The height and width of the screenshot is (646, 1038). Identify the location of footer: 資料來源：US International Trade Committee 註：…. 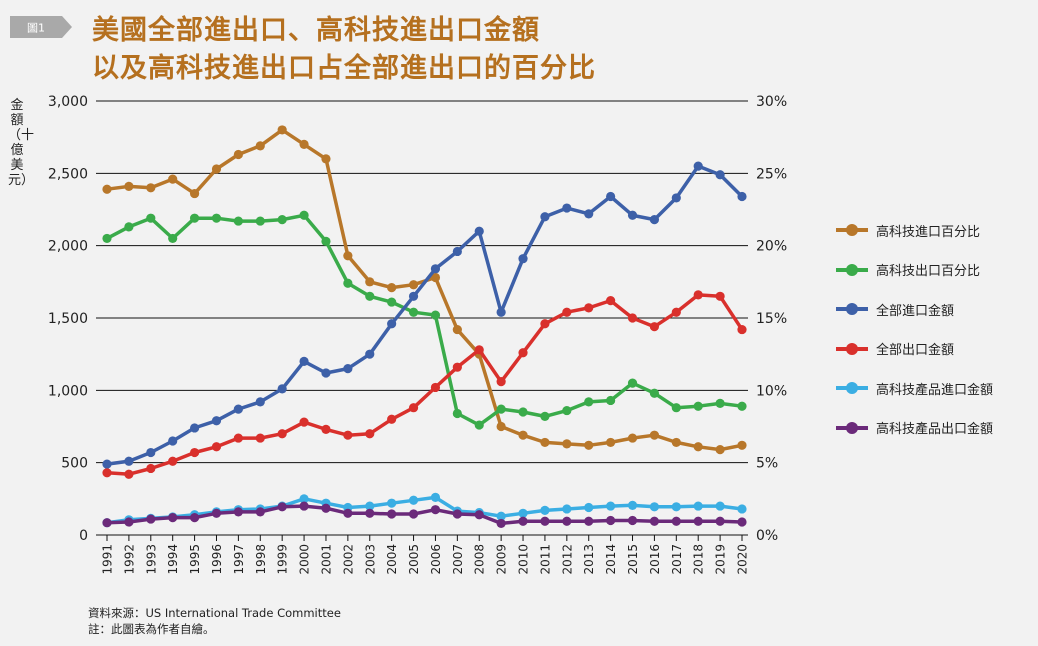
(214, 621).